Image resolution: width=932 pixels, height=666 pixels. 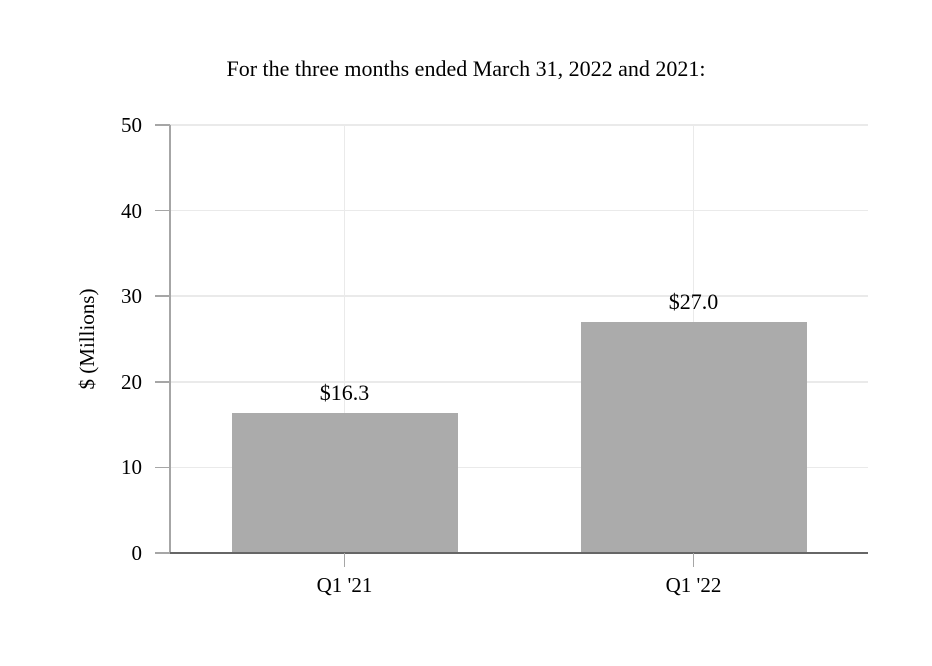 I want to click on y-tick-label: 50, so click(x=131, y=125).